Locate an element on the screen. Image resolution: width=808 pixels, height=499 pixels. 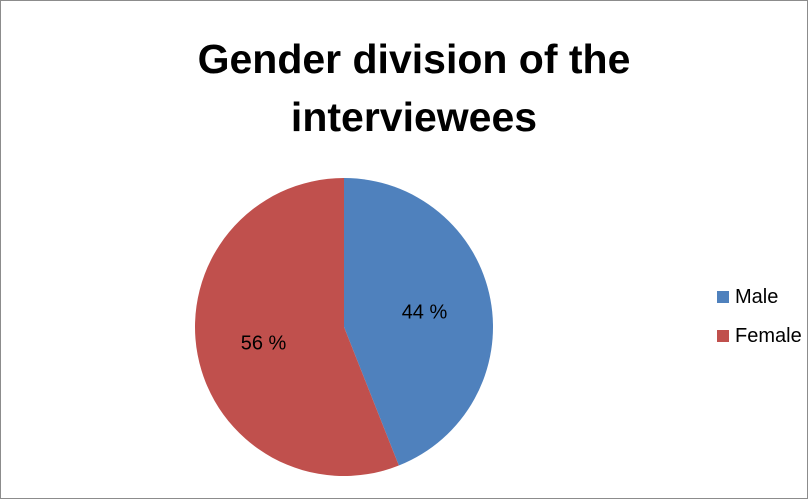
data-label-male: 44 % is located at coordinates (425, 313).